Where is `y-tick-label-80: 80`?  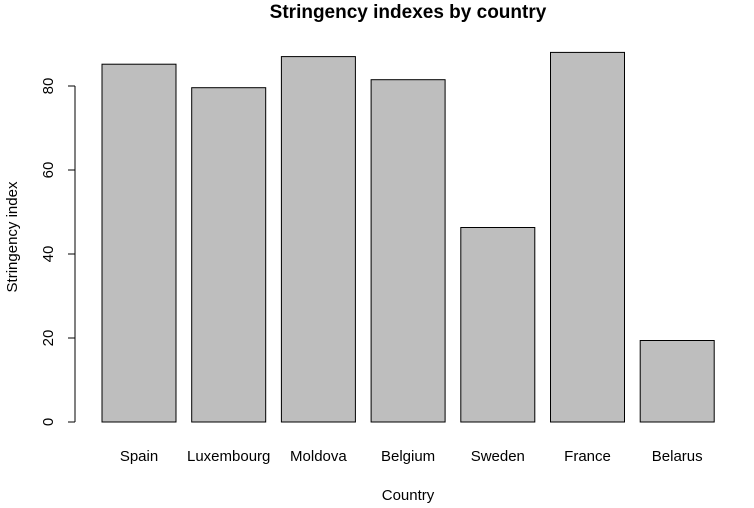
y-tick-label-80: 80 is located at coordinates (48, 86).